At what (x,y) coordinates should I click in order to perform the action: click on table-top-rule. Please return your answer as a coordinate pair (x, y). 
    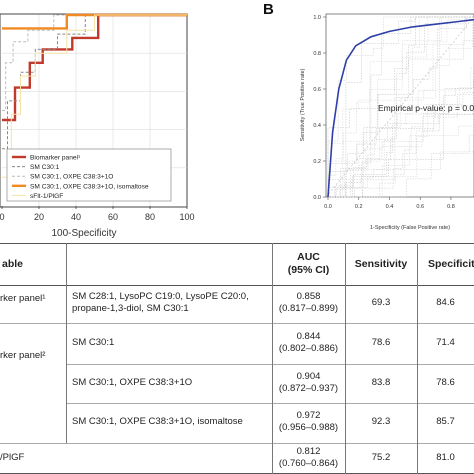
    Looking at the image, I should click on (237, 243).